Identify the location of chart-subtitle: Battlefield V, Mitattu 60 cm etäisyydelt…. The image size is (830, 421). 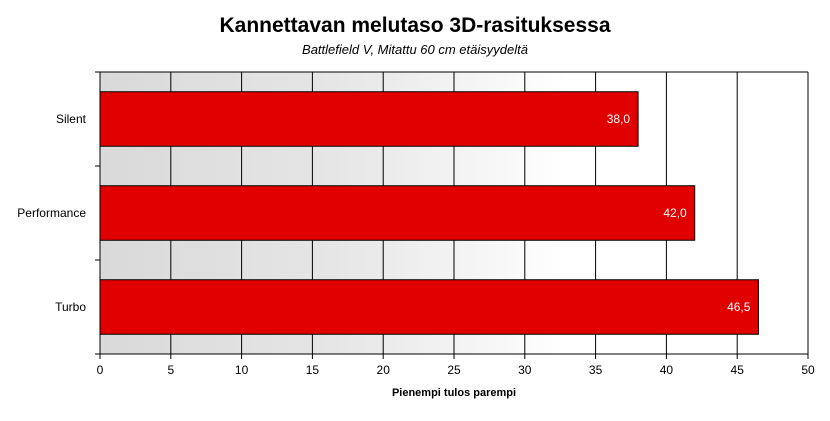
(415, 49).